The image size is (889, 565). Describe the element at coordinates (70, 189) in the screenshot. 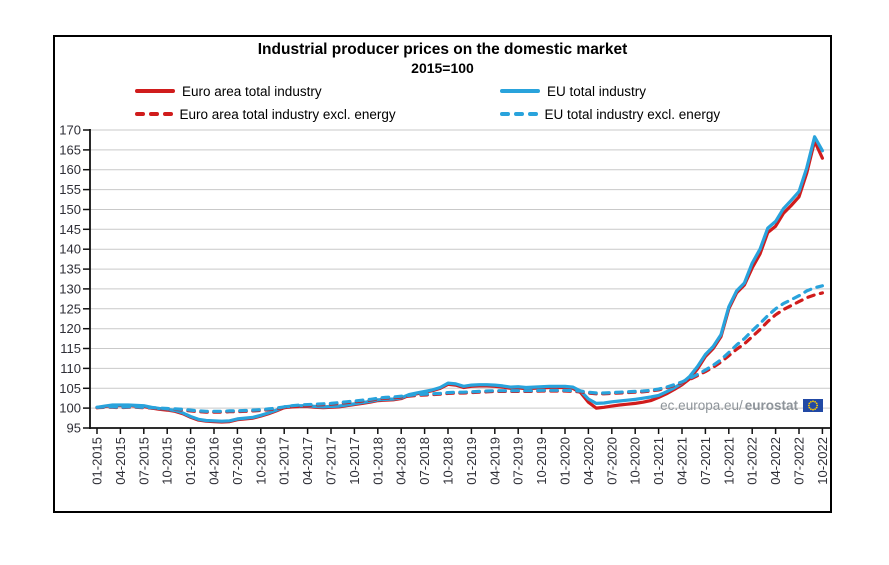

I see `svg-text: 155` at that location.